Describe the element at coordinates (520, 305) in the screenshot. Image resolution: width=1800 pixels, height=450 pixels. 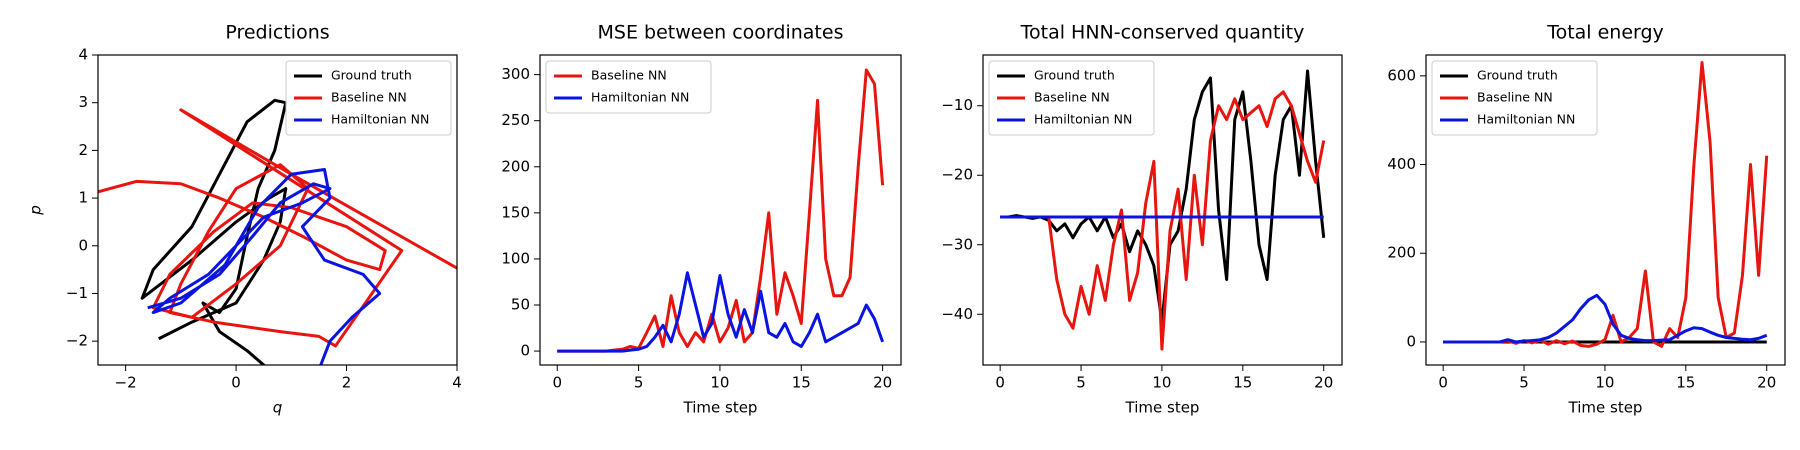
I see `y-tick-label: 50` at that location.